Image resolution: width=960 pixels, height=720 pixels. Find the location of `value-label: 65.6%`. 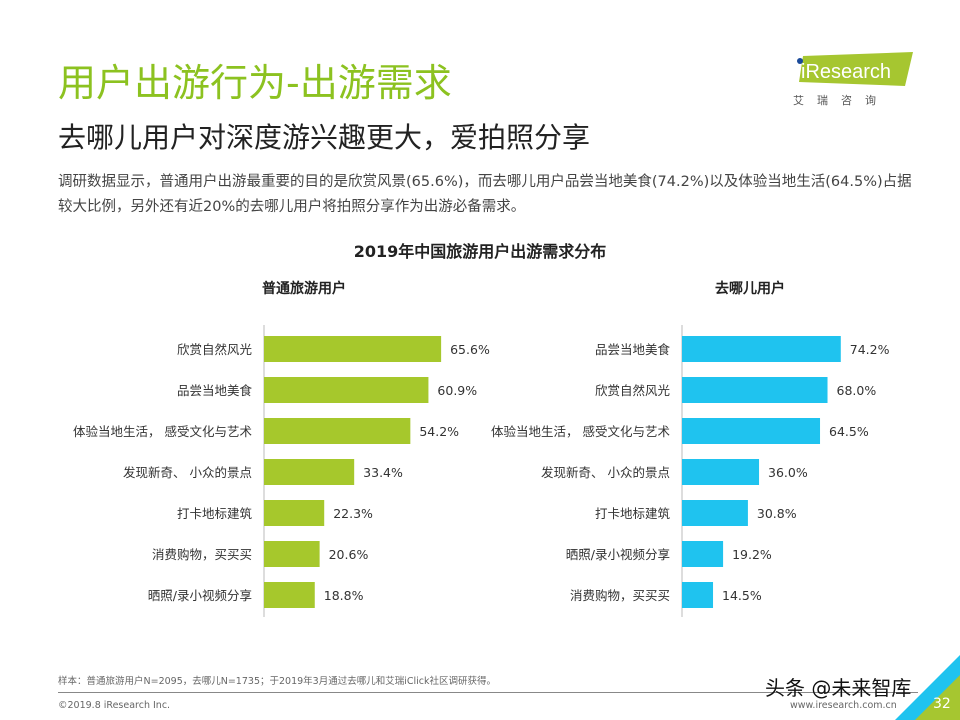

value-label: 65.6% is located at coordinates (470, 349).